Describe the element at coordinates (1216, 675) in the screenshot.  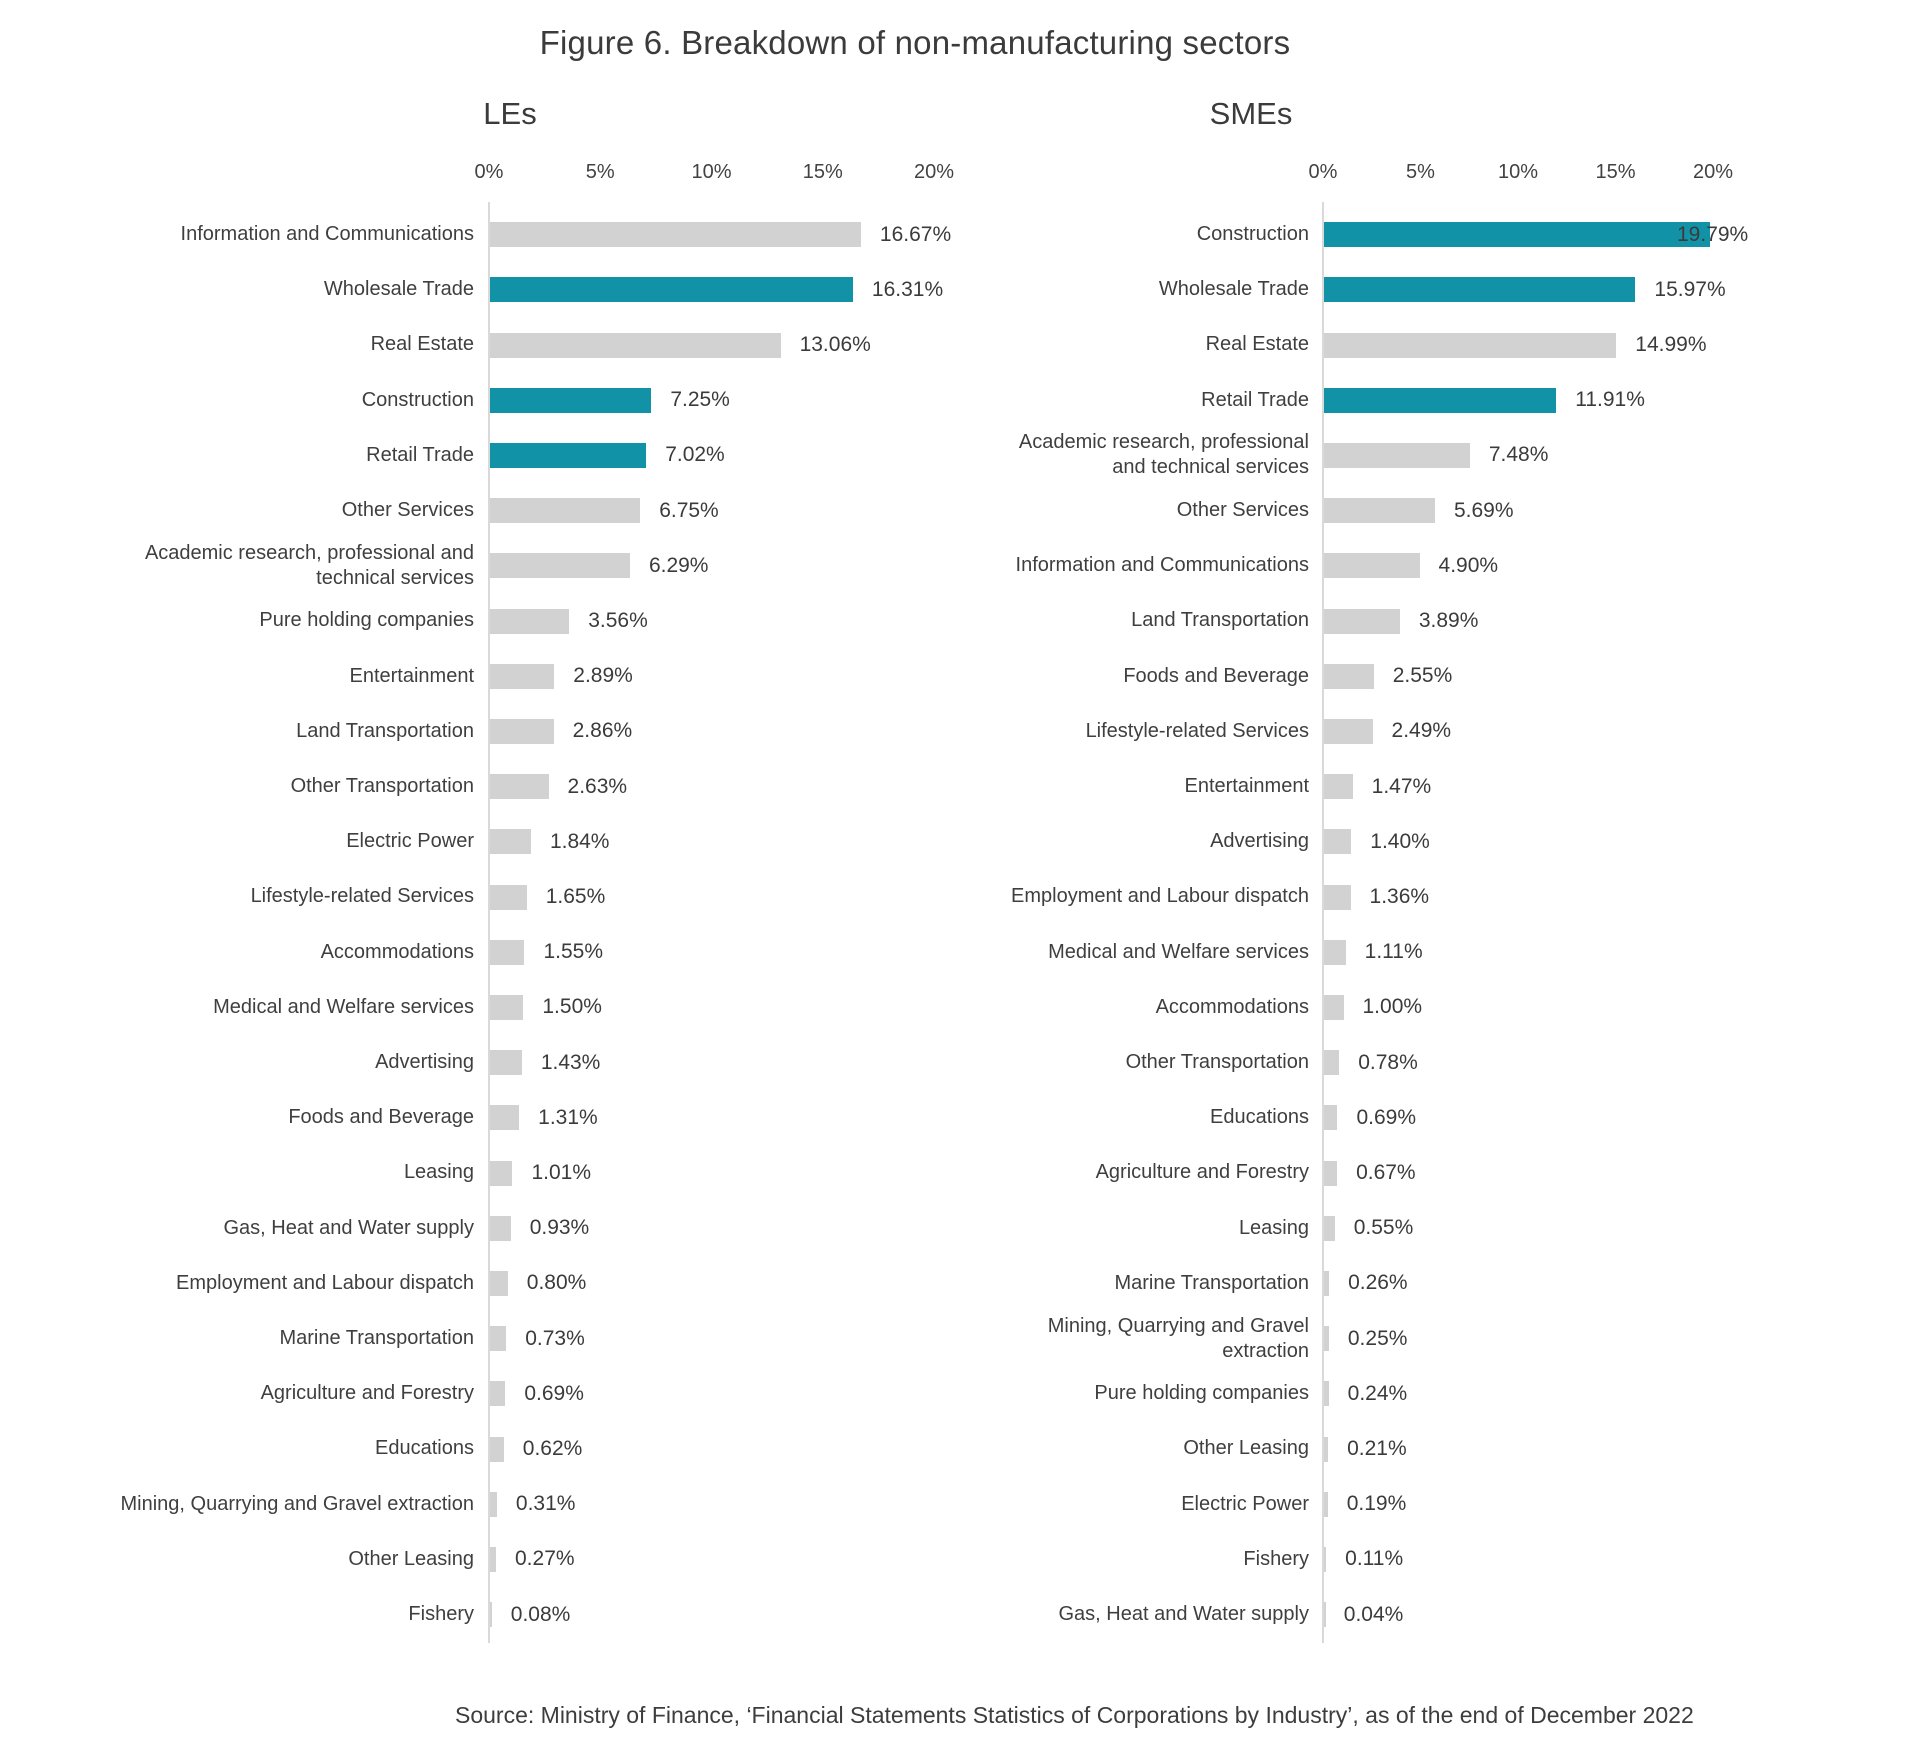
I see `category-label: Foods and Beverage` at that location.